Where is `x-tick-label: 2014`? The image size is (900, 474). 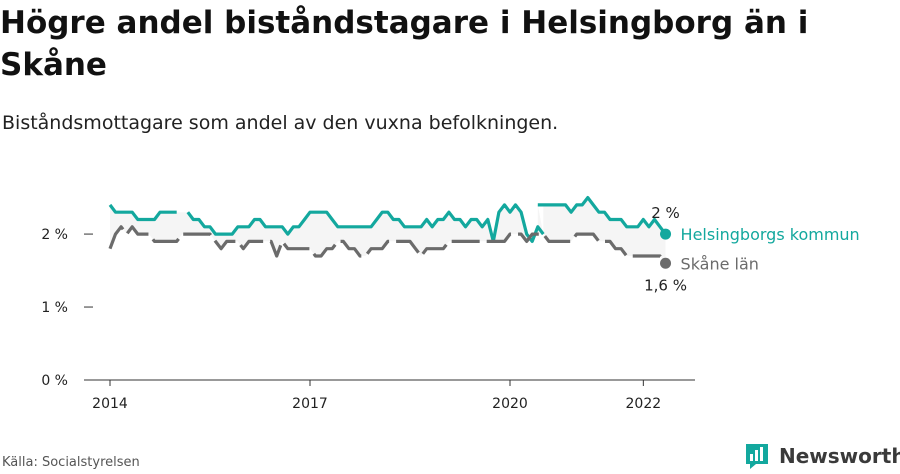 x-tick-label: 2014 is located at coordinates (110, 404).